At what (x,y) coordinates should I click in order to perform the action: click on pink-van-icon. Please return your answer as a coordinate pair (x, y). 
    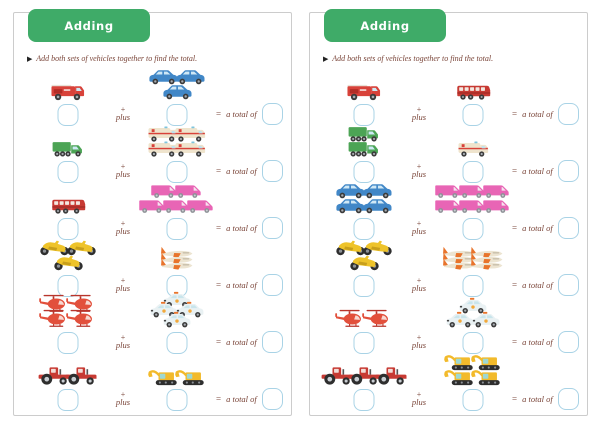
    Looking at the image, I should click on (497, 205).